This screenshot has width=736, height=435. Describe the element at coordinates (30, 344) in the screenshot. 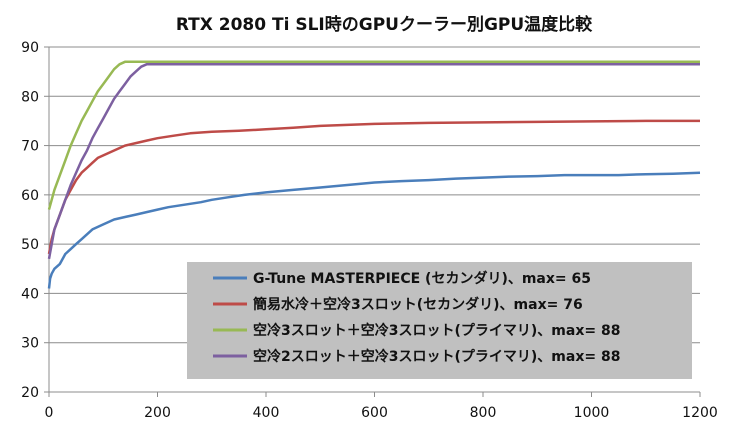

I see `y-tick-label: 30` at that location.